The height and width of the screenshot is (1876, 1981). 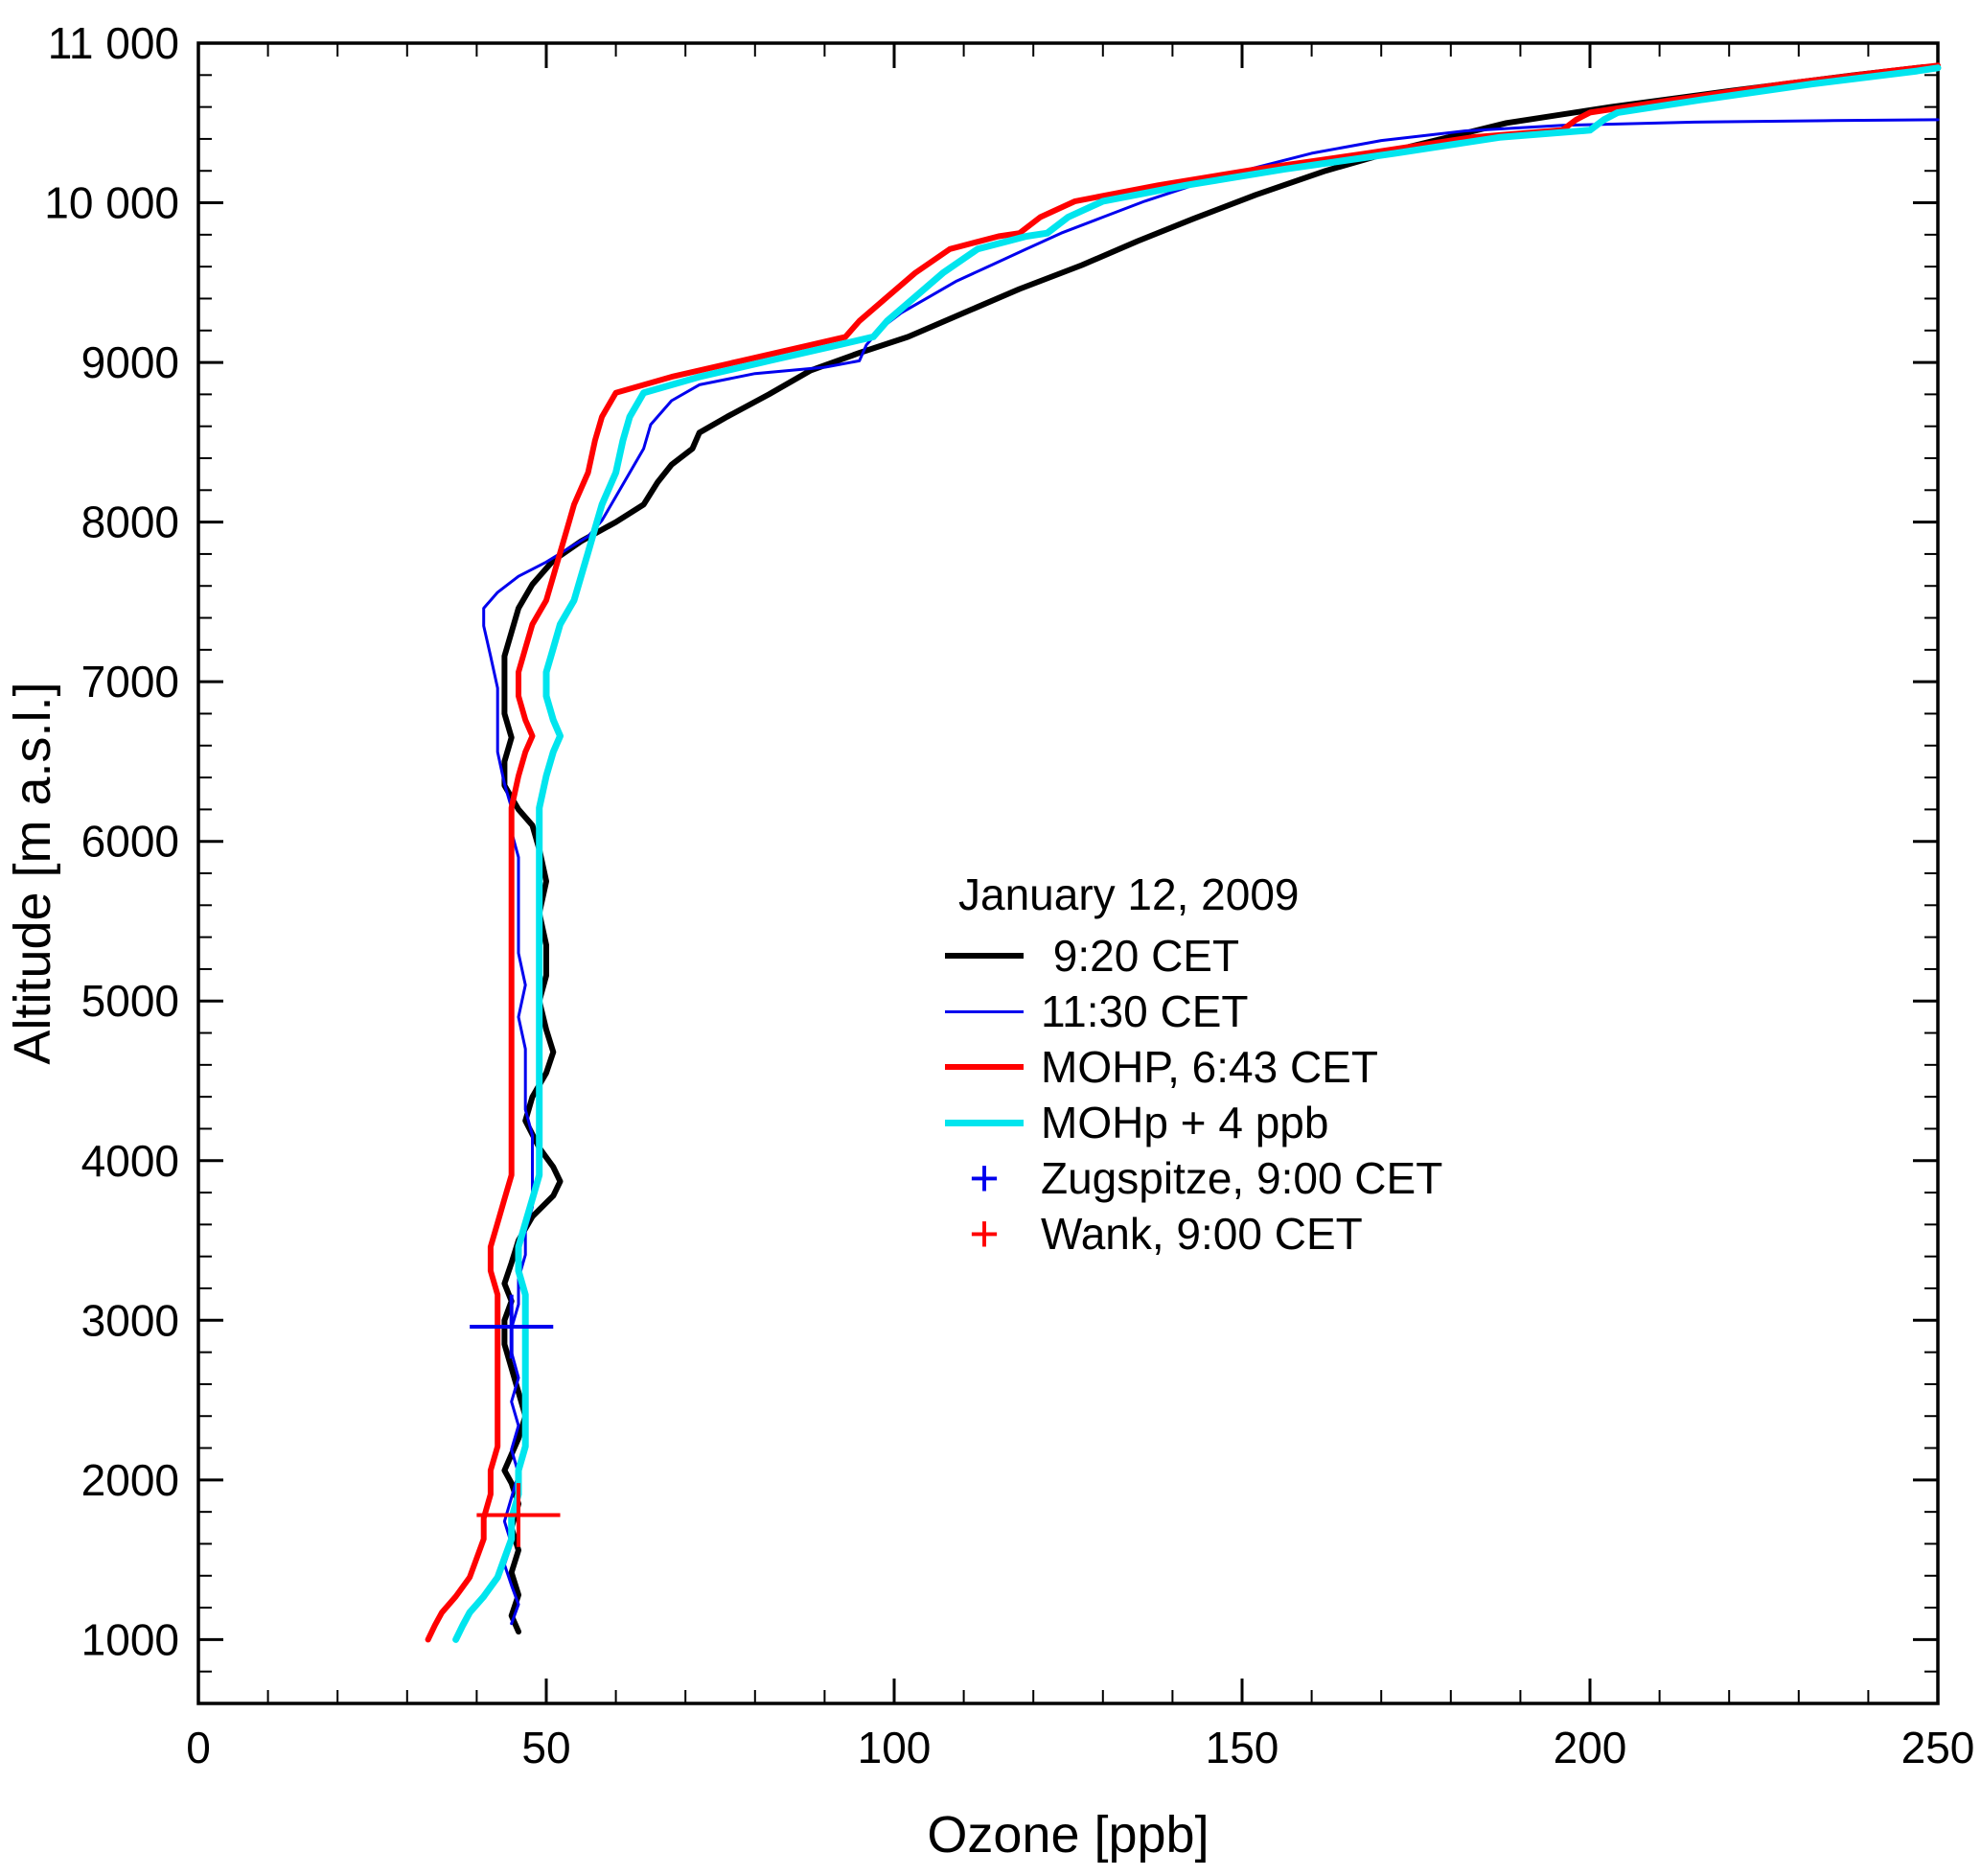 I want to click on x-tick-label: 50, so click(x=545, y=1747).